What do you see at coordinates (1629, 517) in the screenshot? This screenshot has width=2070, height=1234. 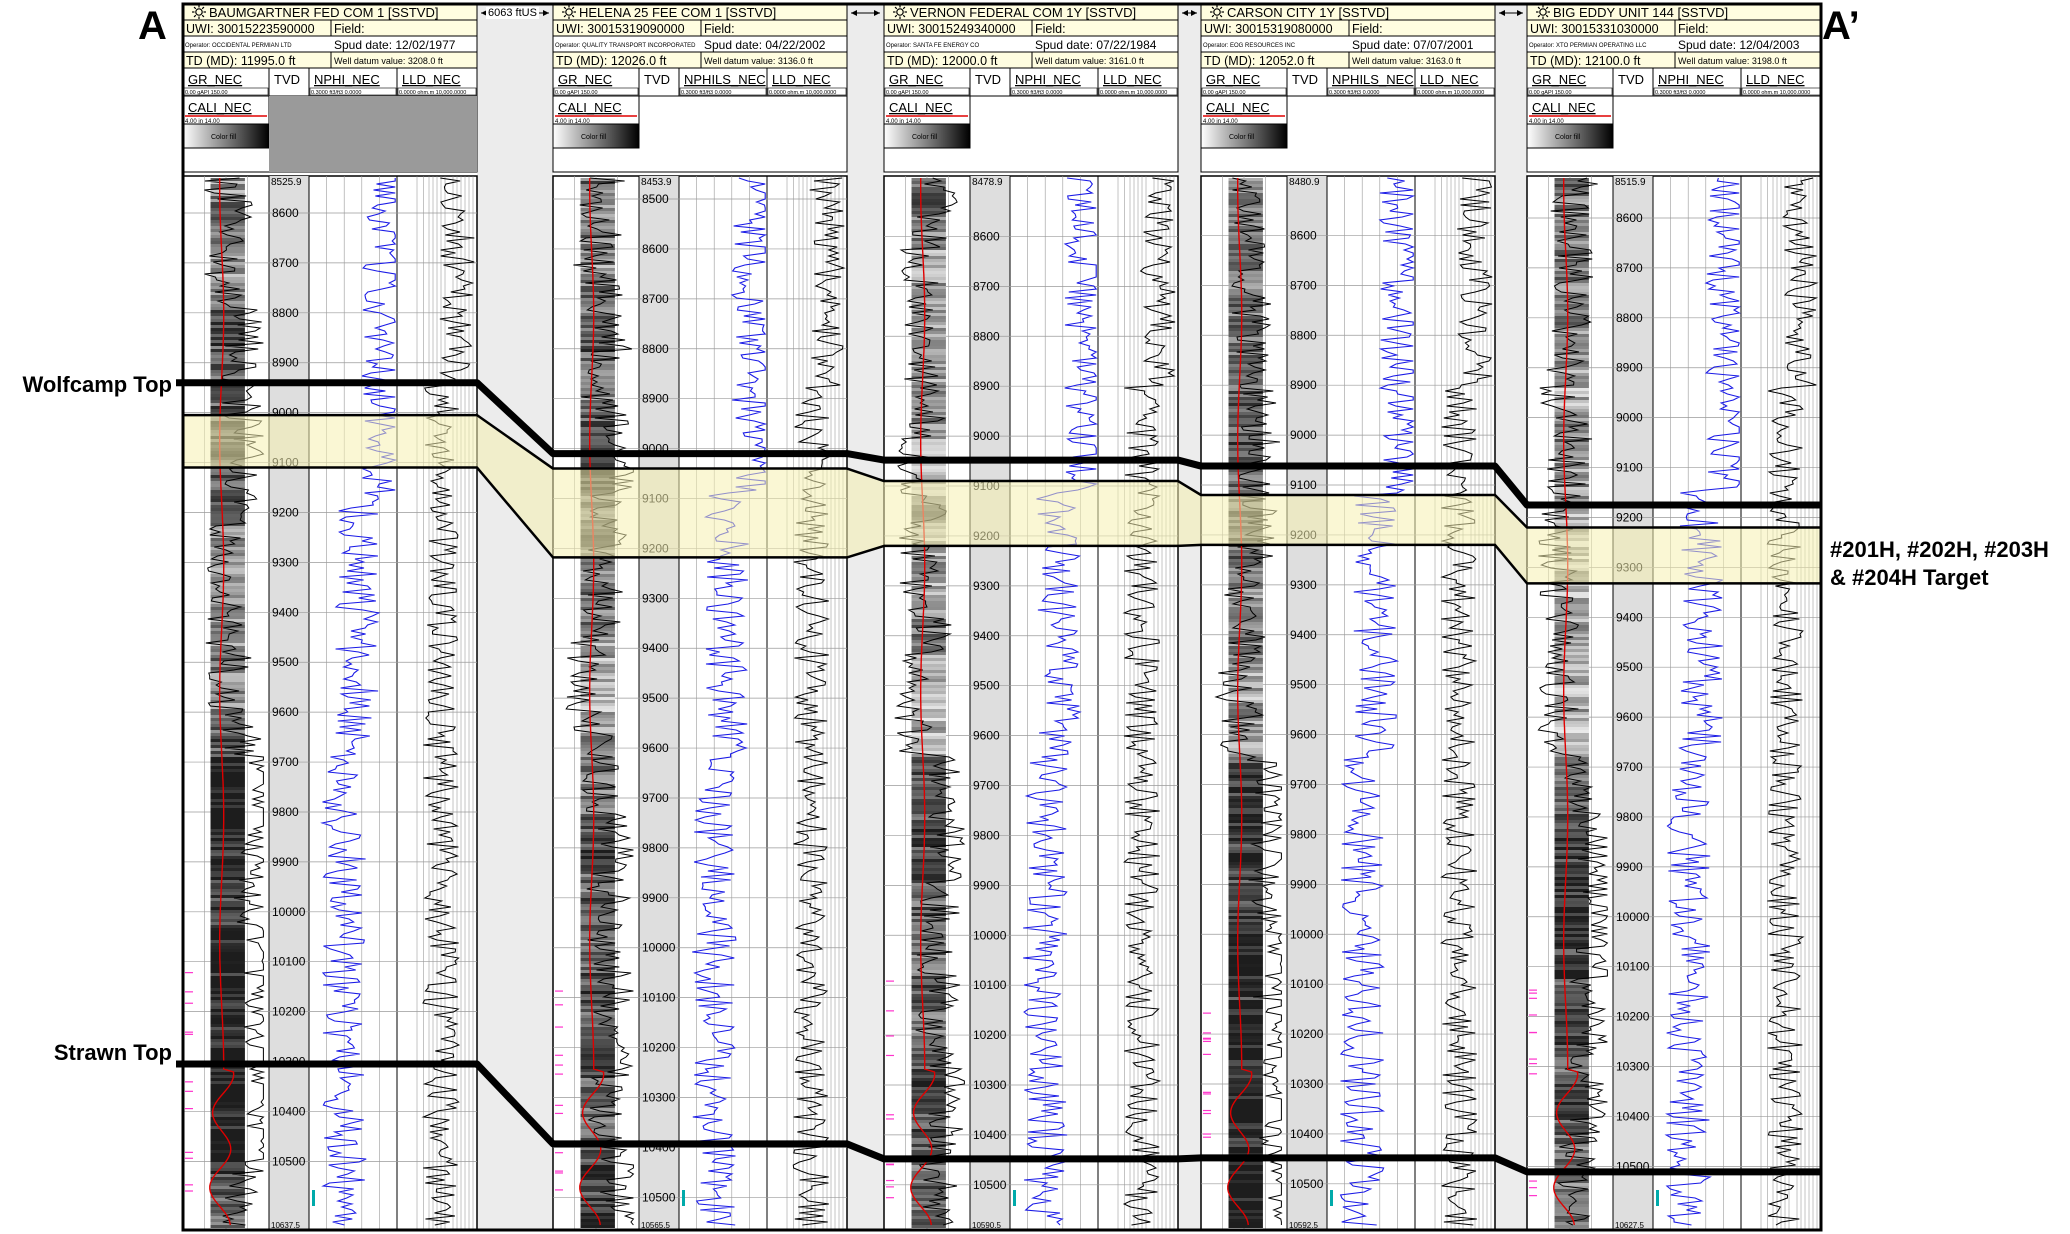 I see `depth-tick-label: 9200` at bounding box center [1629, 517].